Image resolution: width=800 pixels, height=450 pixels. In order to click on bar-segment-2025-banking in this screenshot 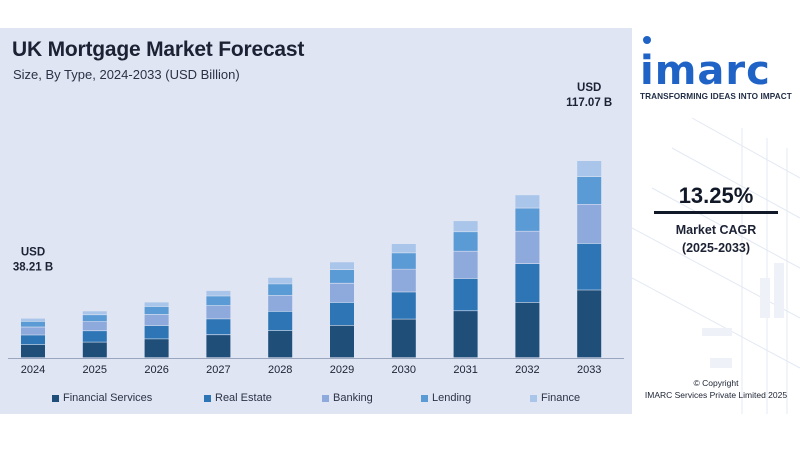, I will do `click(94, 326)`.